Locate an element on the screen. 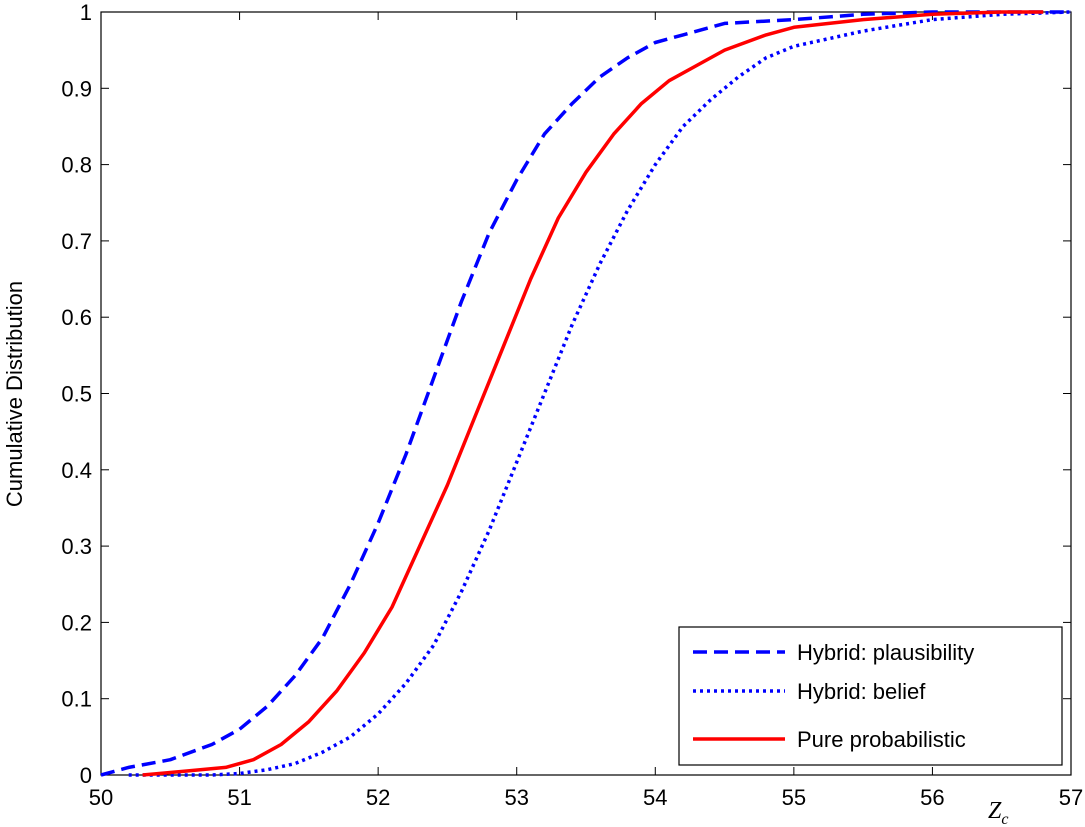 The width and height of the screenshot is (1085, 827). y-tick-label: 0 is located at coordinates (86, 775).